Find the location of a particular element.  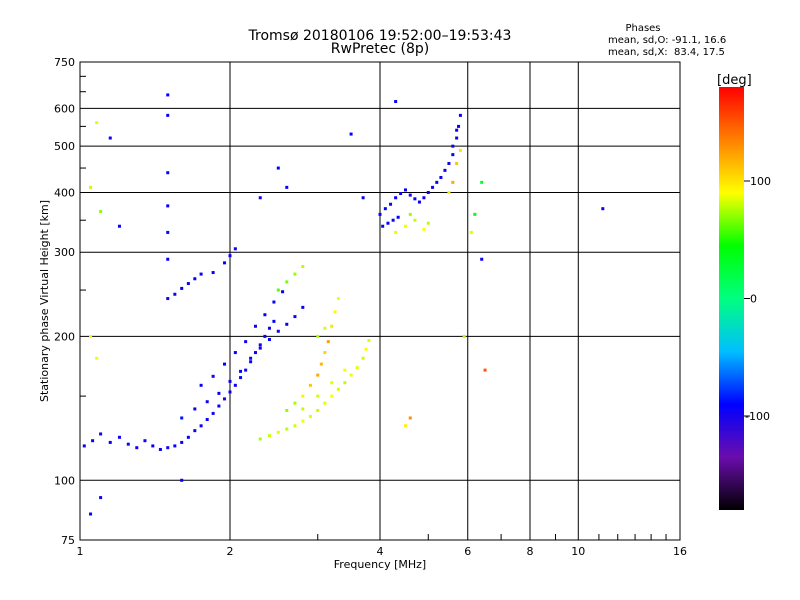

x-tick-label: 10 is located at coordinates (578, 551).